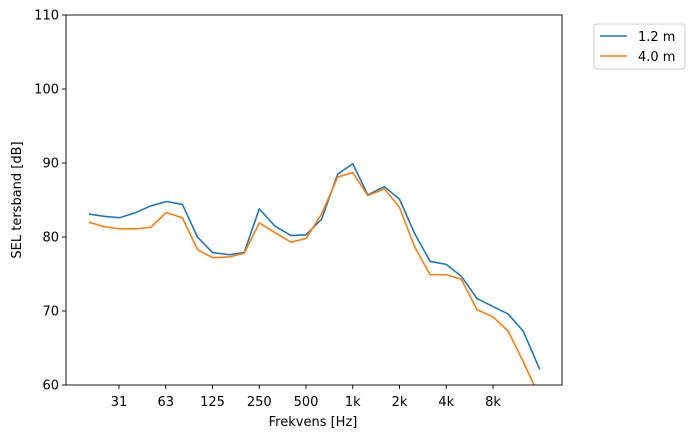 Image resolution: width=693 pixels, height=438 pixels. Describe the element at coordinates (656, 37) in the screenshot. I see `legend-label-1: 1.2 m` at that location.